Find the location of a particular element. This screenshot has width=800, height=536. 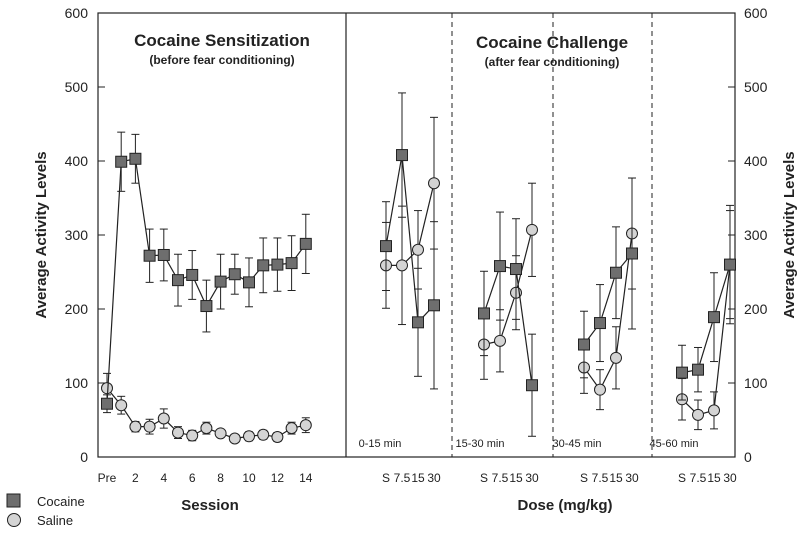

sensitization-subtitle: (before fear conditioning) is located at coordinates (221, 60).